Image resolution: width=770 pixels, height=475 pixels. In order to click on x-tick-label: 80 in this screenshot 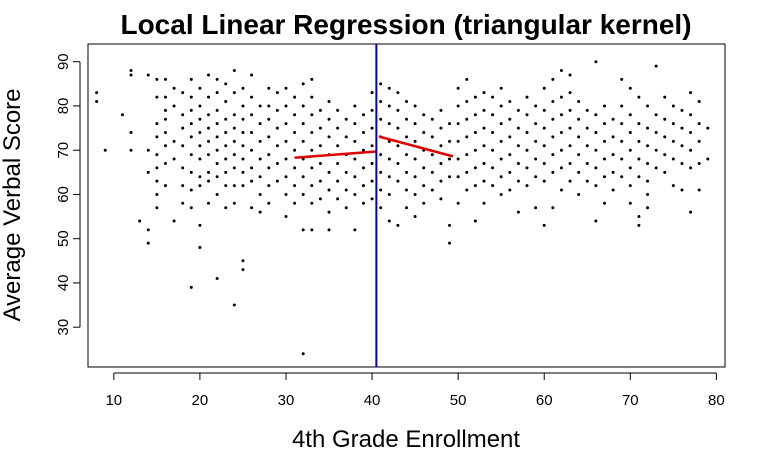, I will do `click(716, 400)`.